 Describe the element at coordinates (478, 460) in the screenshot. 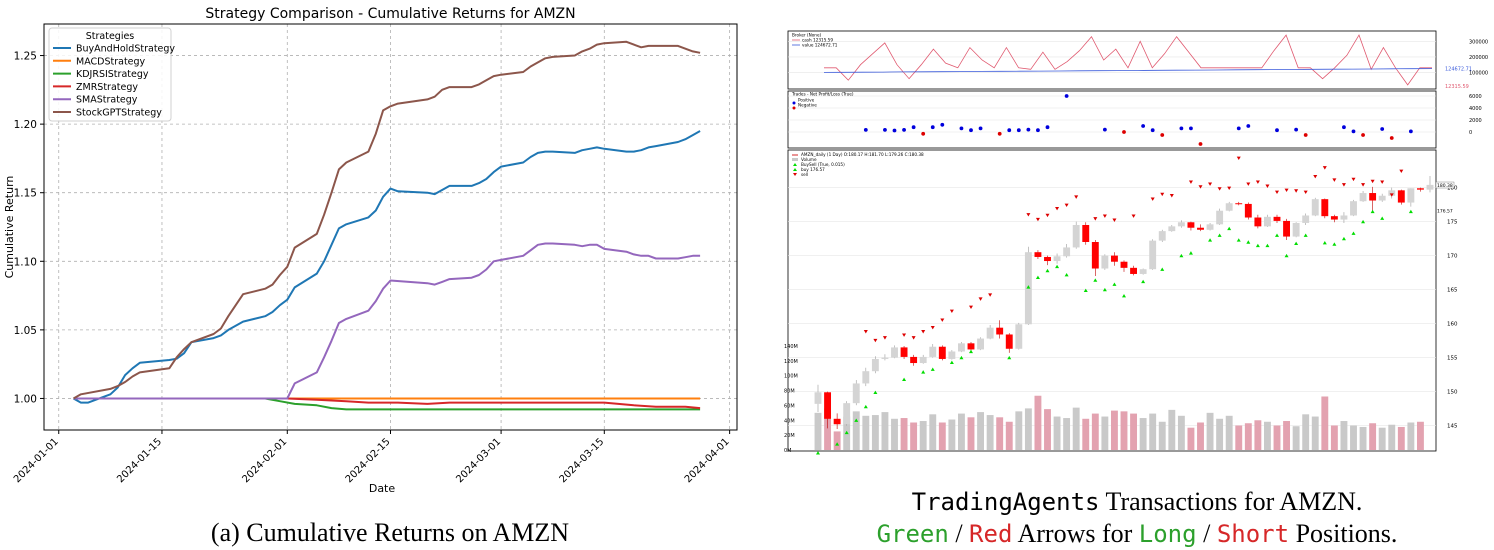

I see `x-tick-label: 2024-03-01` at that location.